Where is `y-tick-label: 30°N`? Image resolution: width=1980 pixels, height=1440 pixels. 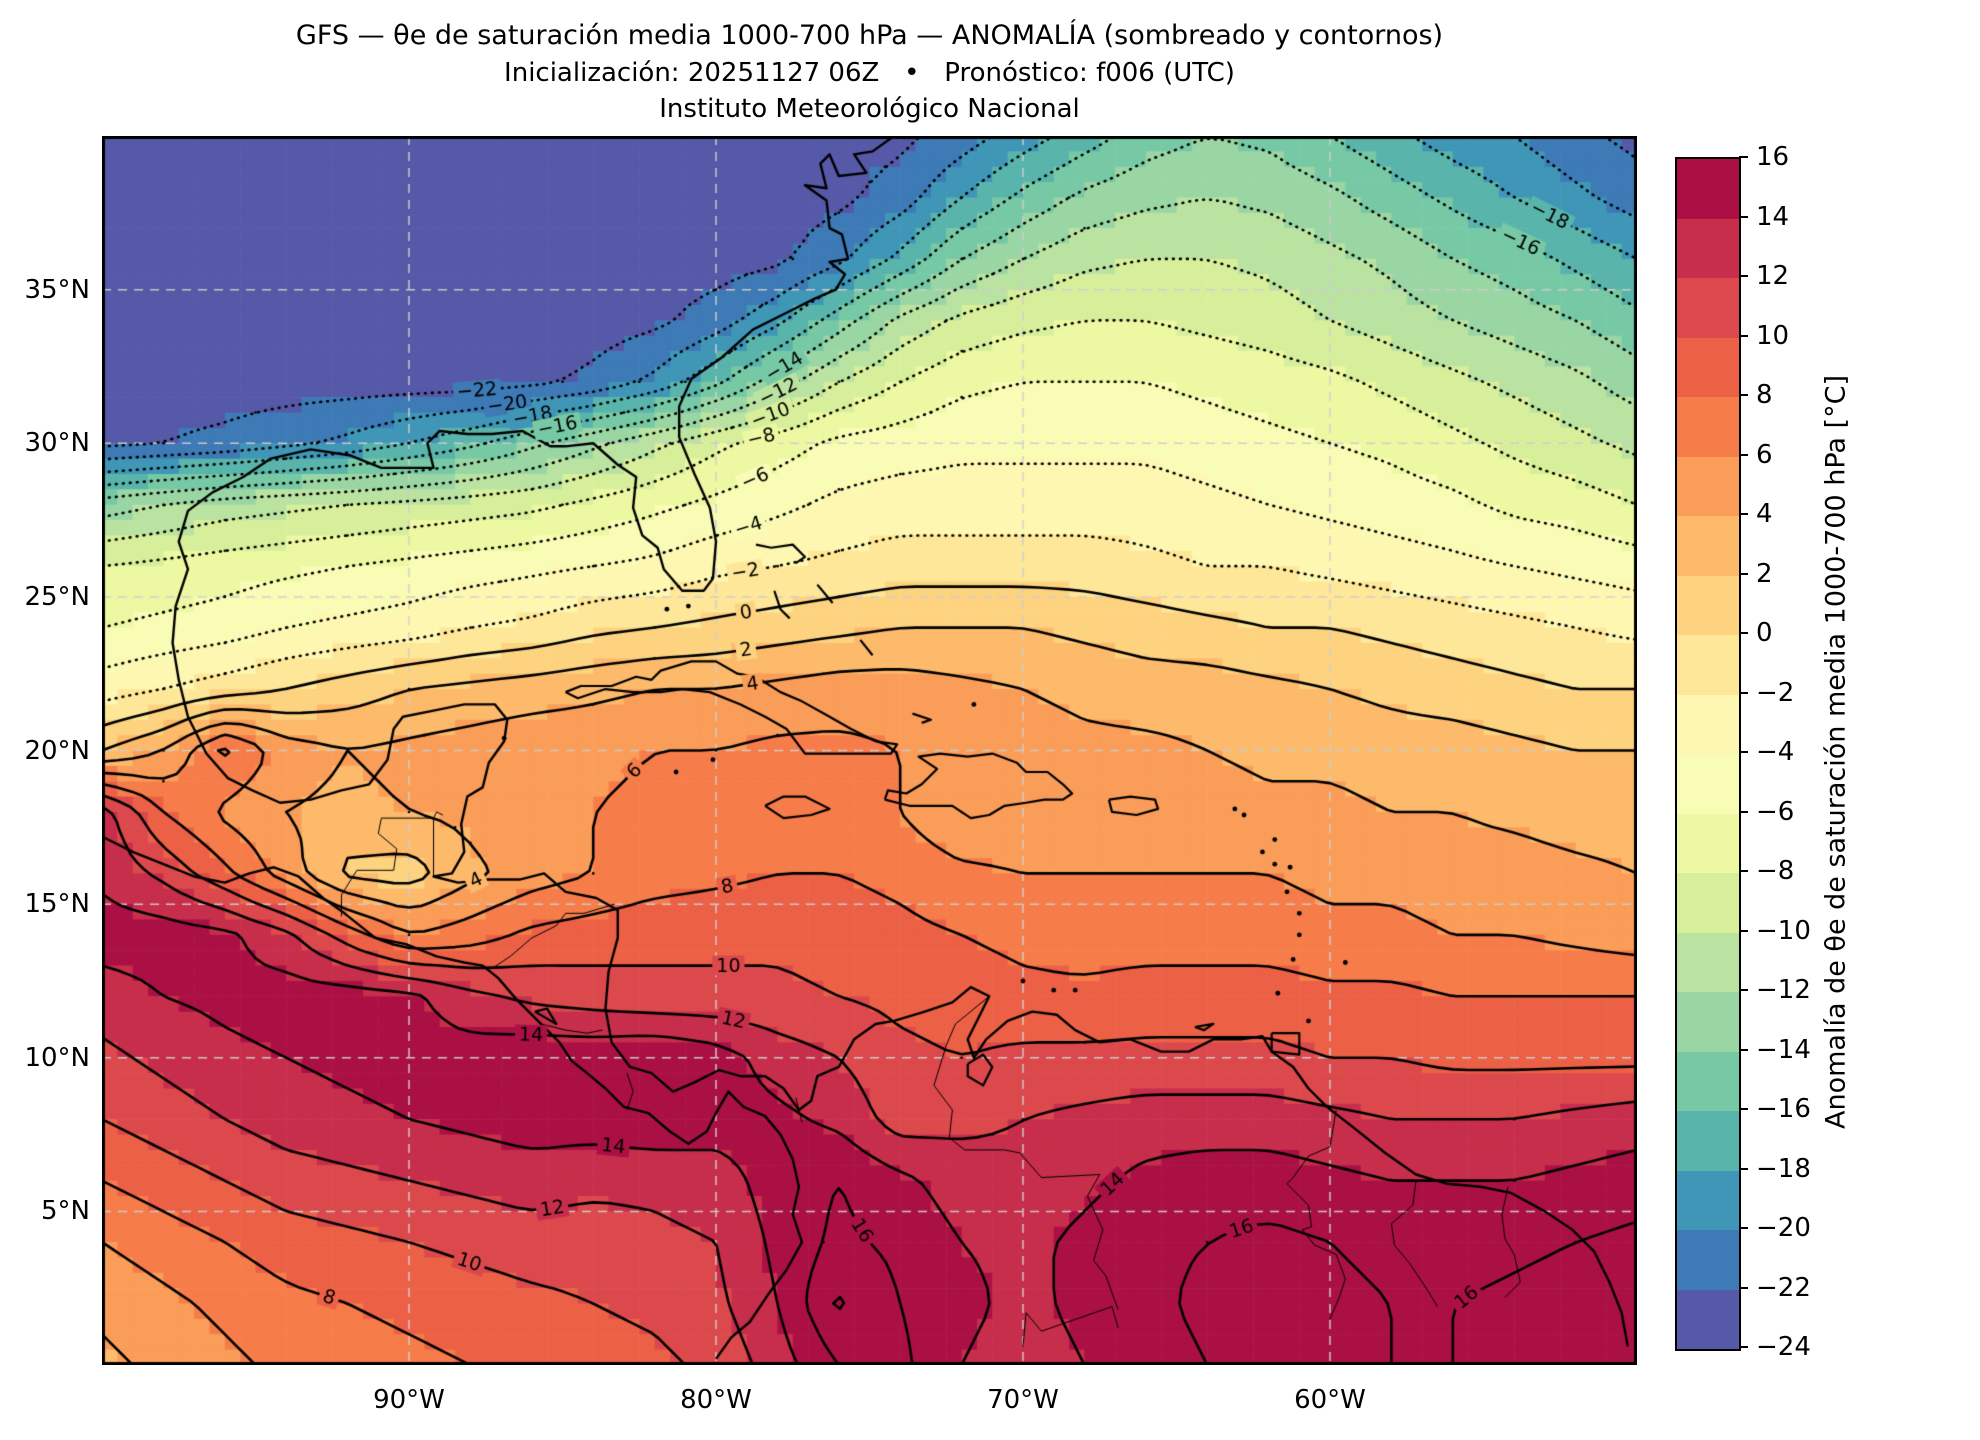 y-tick-label: 30°N is located at coordinates (57, 443).